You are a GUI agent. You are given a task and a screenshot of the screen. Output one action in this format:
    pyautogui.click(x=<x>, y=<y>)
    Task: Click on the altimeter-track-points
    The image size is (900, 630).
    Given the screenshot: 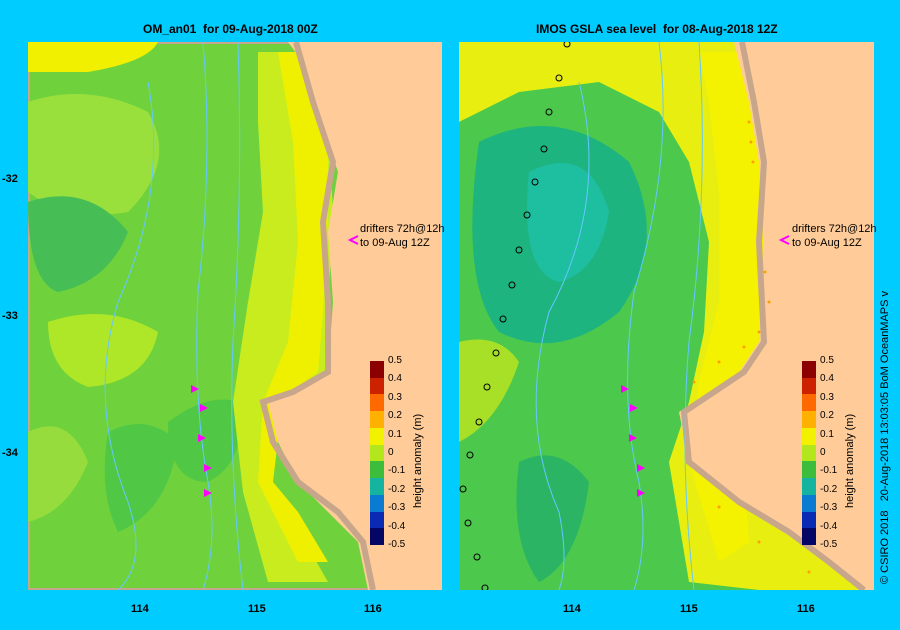 What is the action you would take?
    pyautogui.click(x=515, y=316)
    